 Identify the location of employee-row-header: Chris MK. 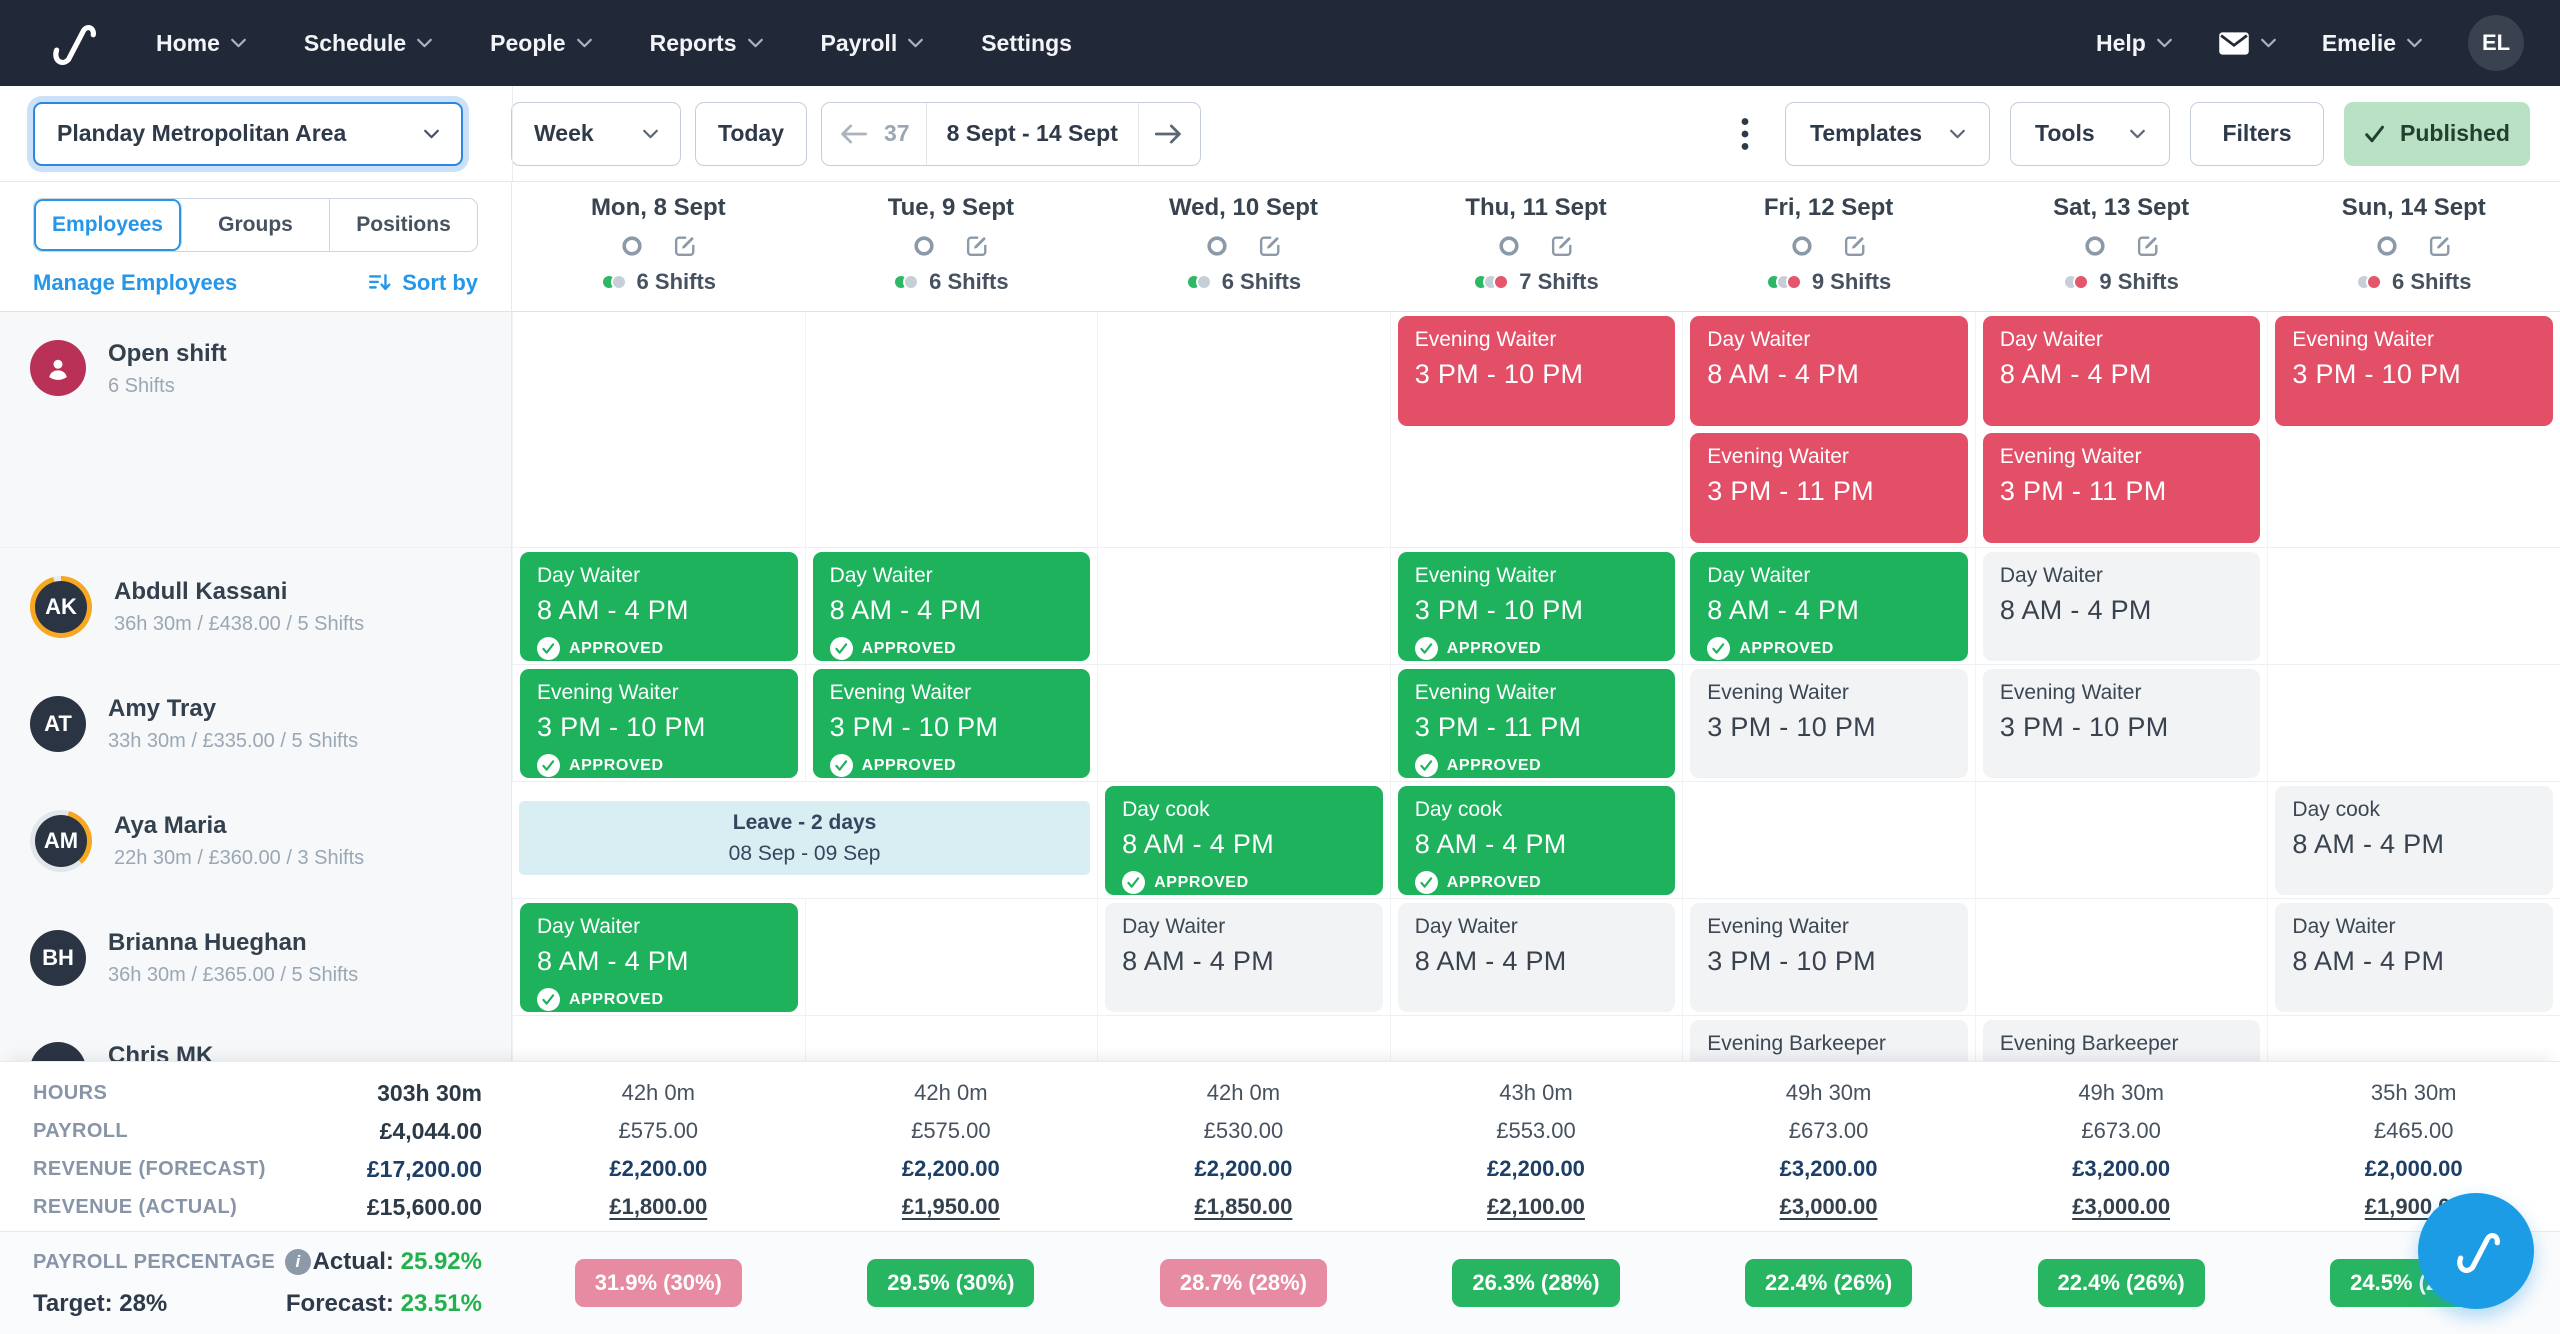
(256, 1038).